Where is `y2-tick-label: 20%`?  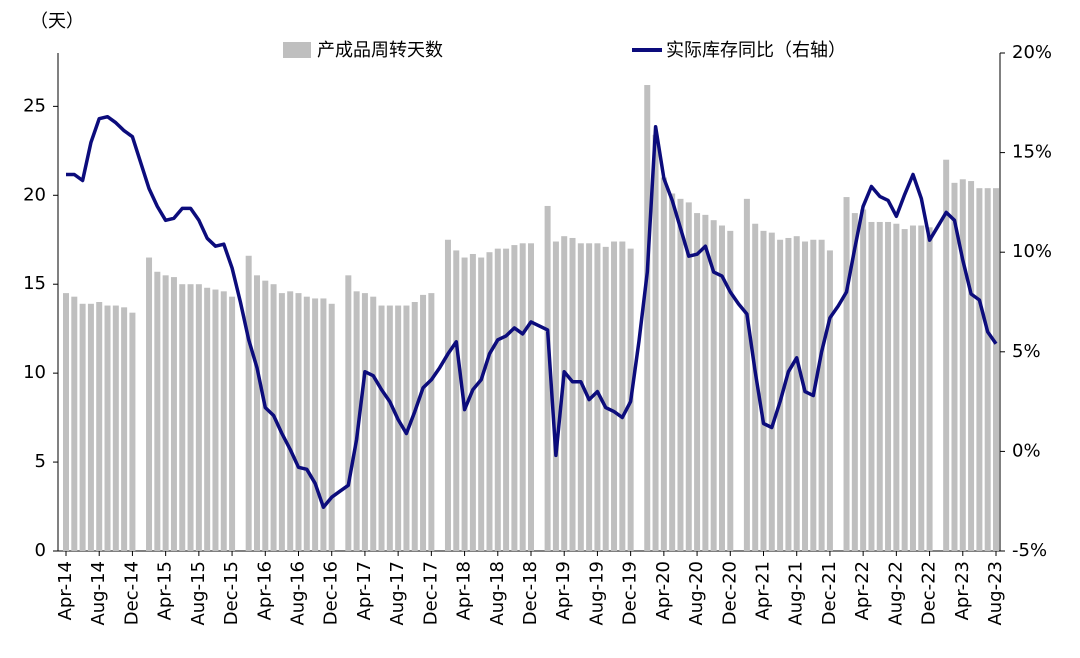
y2-tick-label: 20% is located at coordinates (1032, 52).